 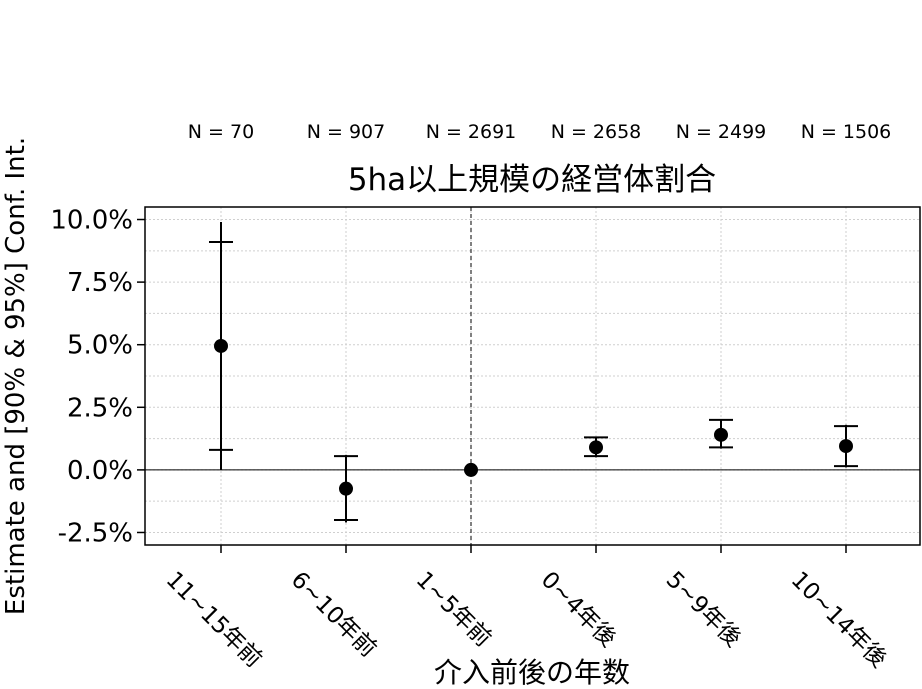 What do you see at coordinates (100, 346) in the screenshot?
I see `y-tick-label: 5.0%` at bounding box center [100, 346].